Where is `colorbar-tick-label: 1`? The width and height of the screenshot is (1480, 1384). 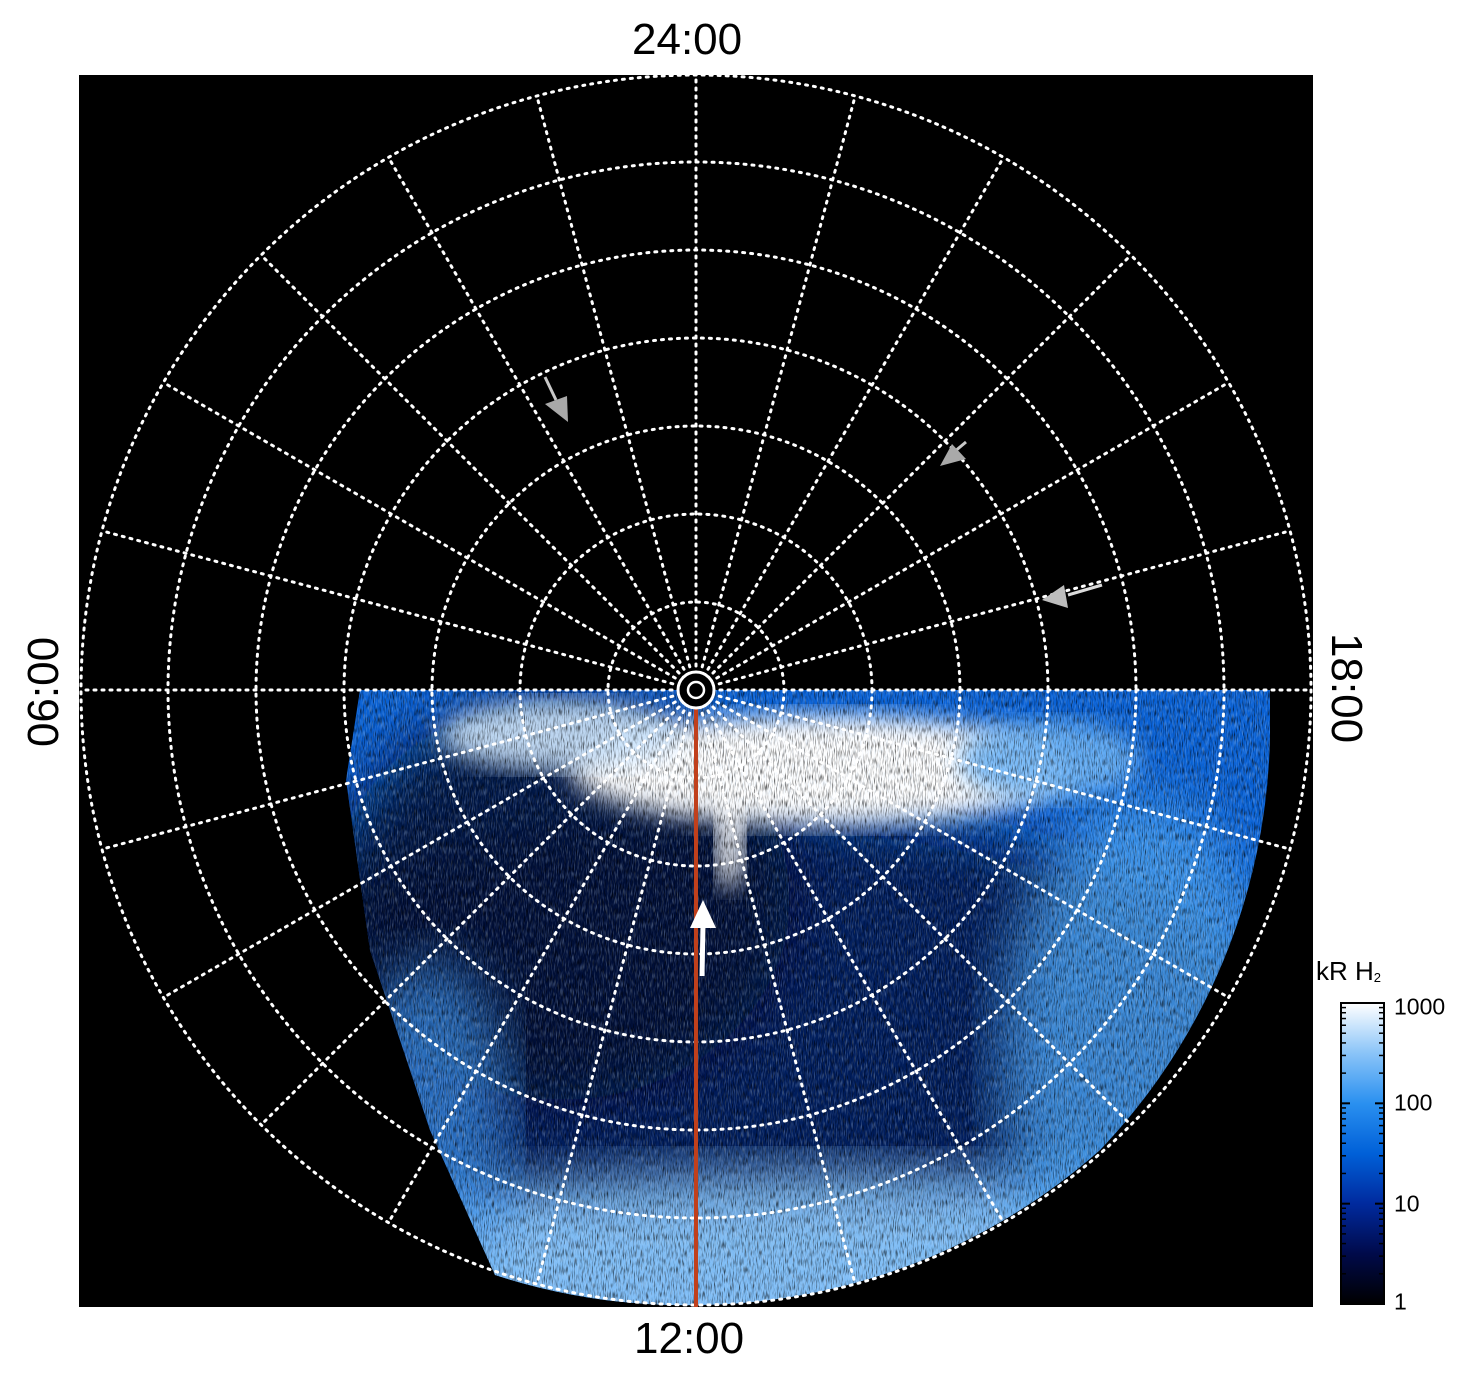 colorbar-tick-label: 1 is located at coordinates (1400, 1301).